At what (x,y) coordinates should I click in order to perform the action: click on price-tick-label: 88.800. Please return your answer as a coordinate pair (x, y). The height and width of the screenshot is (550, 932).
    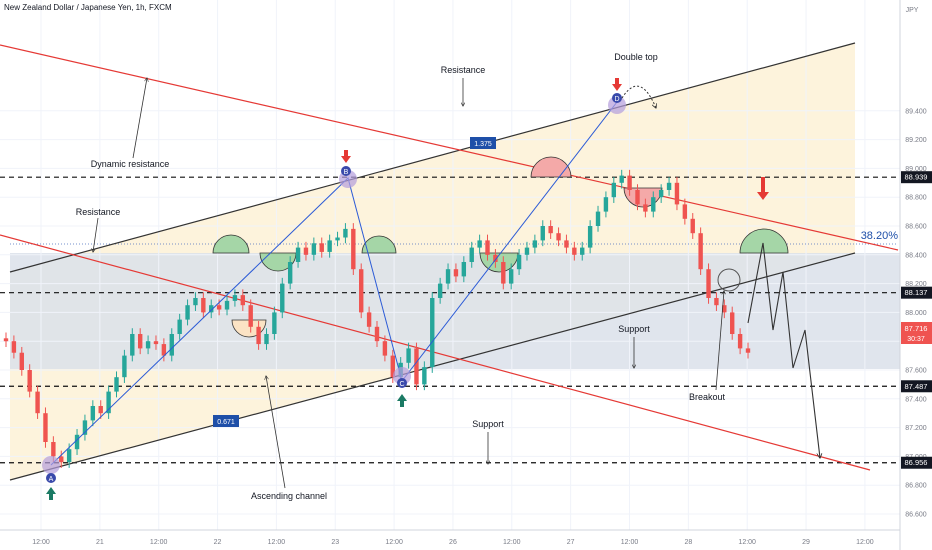
    Looking at the image, I should click on (916, 198).